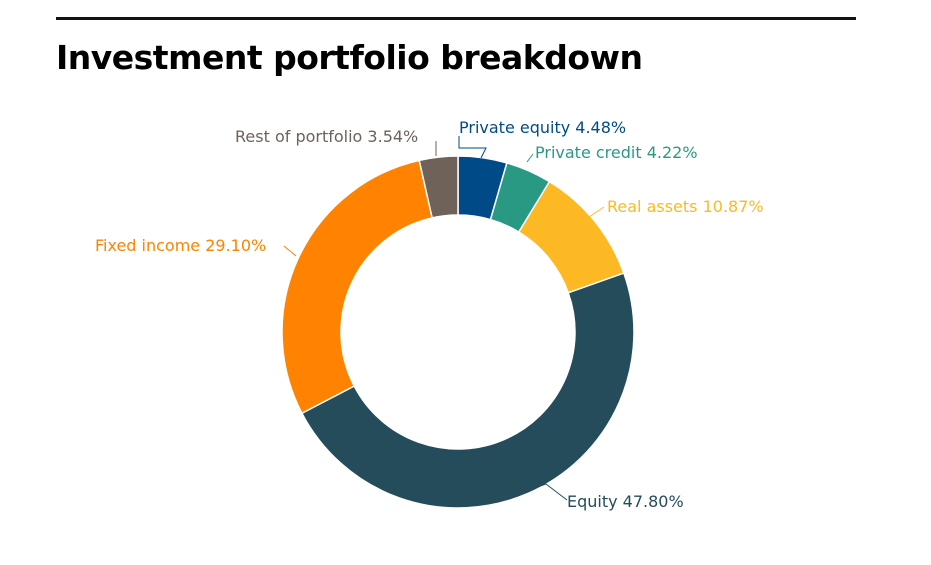  I want to click on leader-line-equity, so click(546, 492).